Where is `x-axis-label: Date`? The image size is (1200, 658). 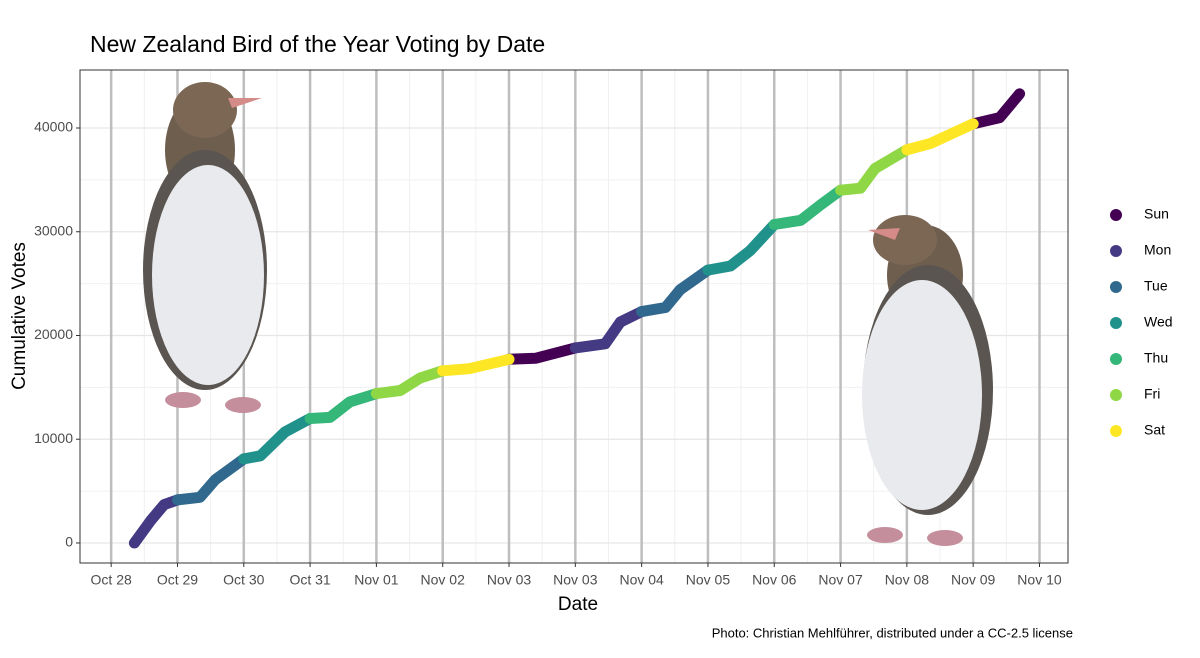
x-axis-label: Date is located at coordinates (578, 604).